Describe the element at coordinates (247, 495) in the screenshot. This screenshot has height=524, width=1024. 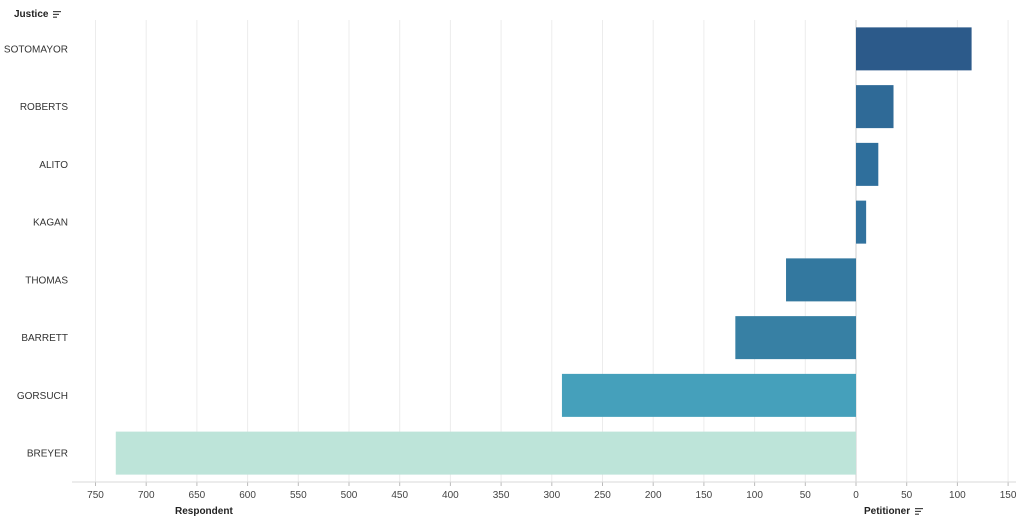
I see `x-tick-label: 600` at that location.